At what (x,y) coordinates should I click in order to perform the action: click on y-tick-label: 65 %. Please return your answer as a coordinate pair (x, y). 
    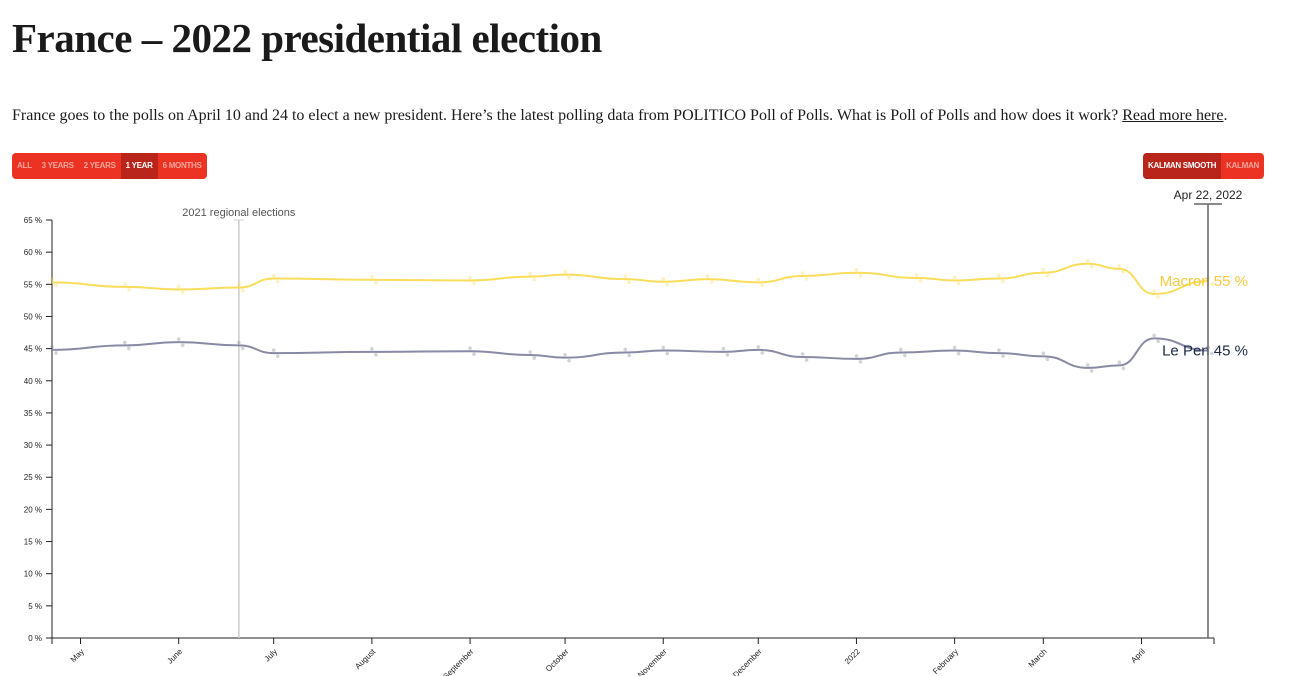
    Looking at the image, I should click on (33, 220).